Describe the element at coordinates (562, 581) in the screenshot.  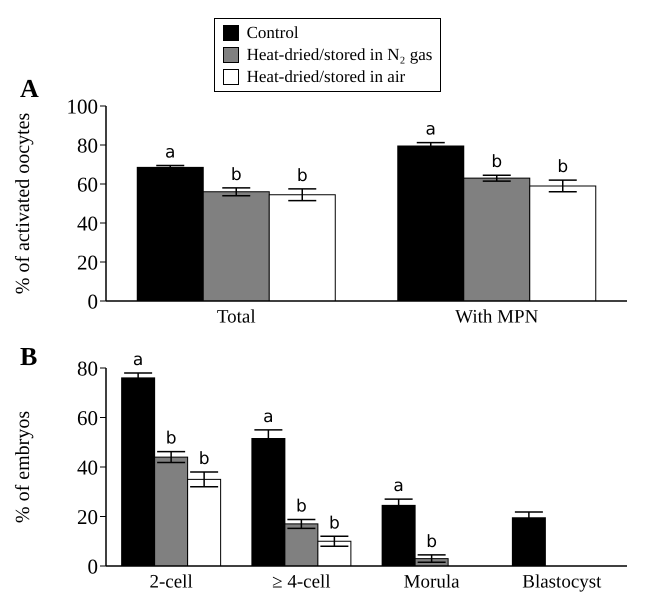
I see `x-tick-label: Blastocyst` at that location.